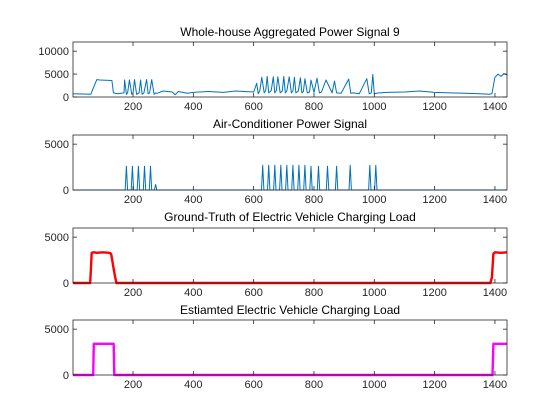 The height and width of the screenshot is (420, 560). What do you see at coordinates (290, 32) in the screenshot?
I see `subplot-title: Whole-house Aggregated Power Signal 9` at bounding box center [290, 32].